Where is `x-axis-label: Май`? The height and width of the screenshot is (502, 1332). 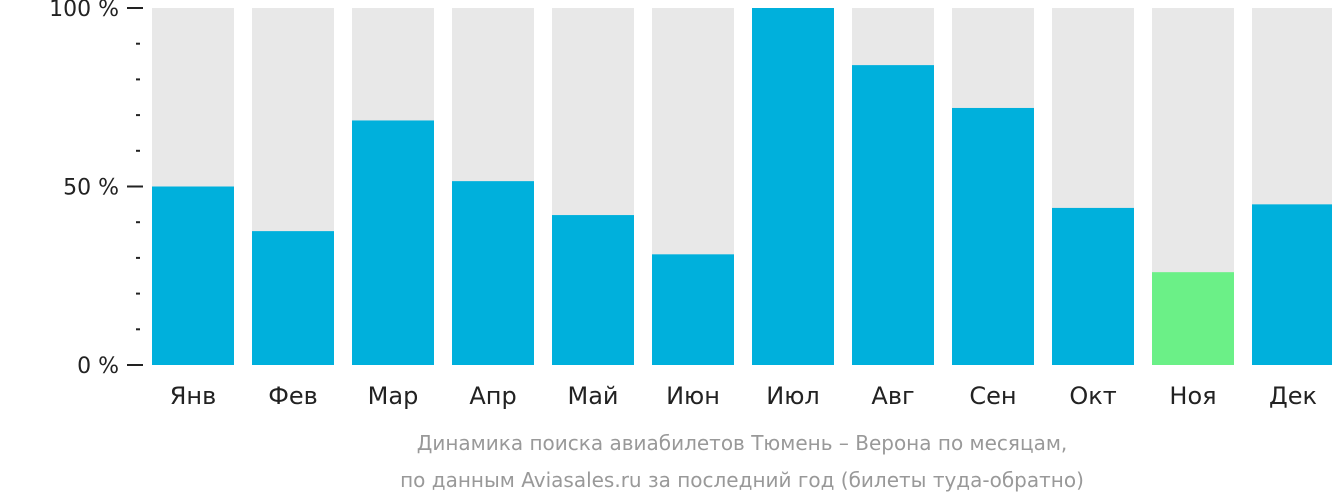
x-axis-label: Май is located at coordinates (592, 396).